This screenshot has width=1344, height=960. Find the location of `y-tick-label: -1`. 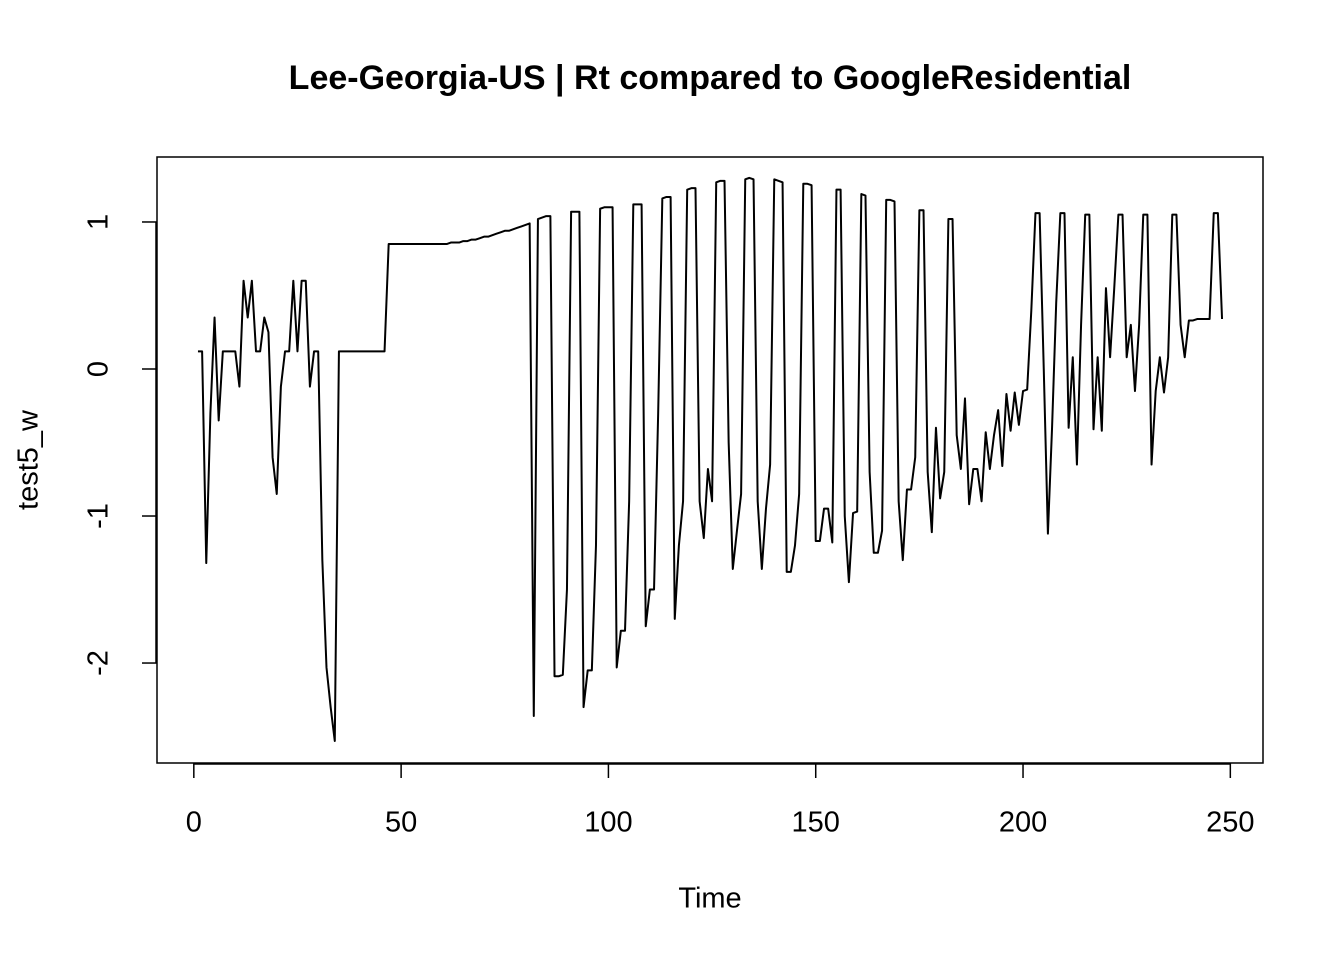

y-tick-label: -1 is located at coordinates (99, 516).